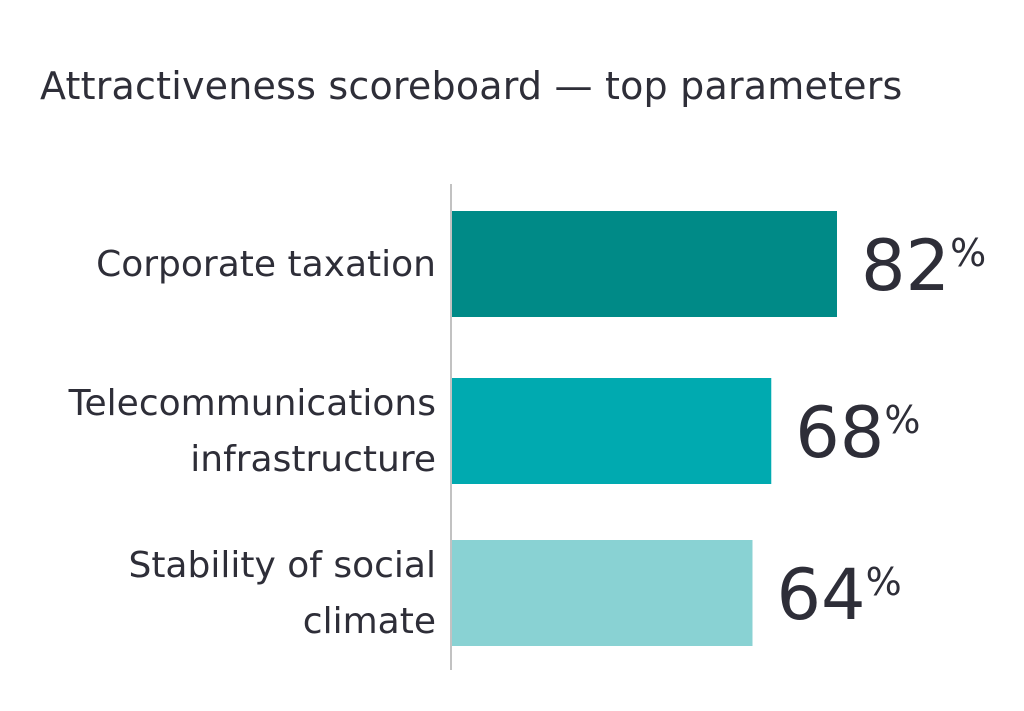  I want to click on category-label-line: Stability of social, so click(282, 565).